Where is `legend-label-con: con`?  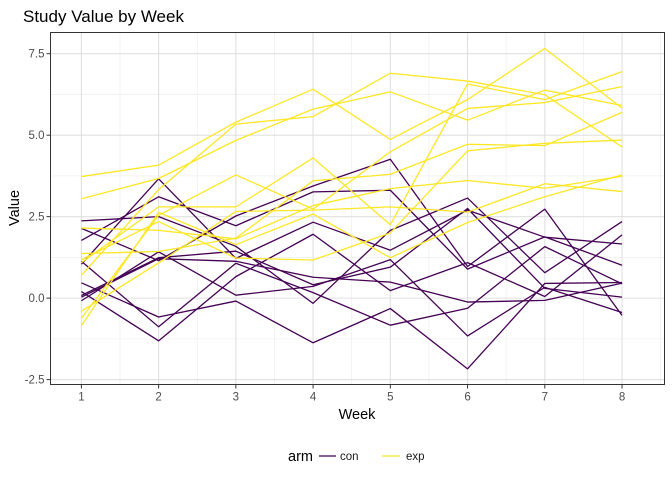 legend-label-con: con is located at coordinates (349, 457).